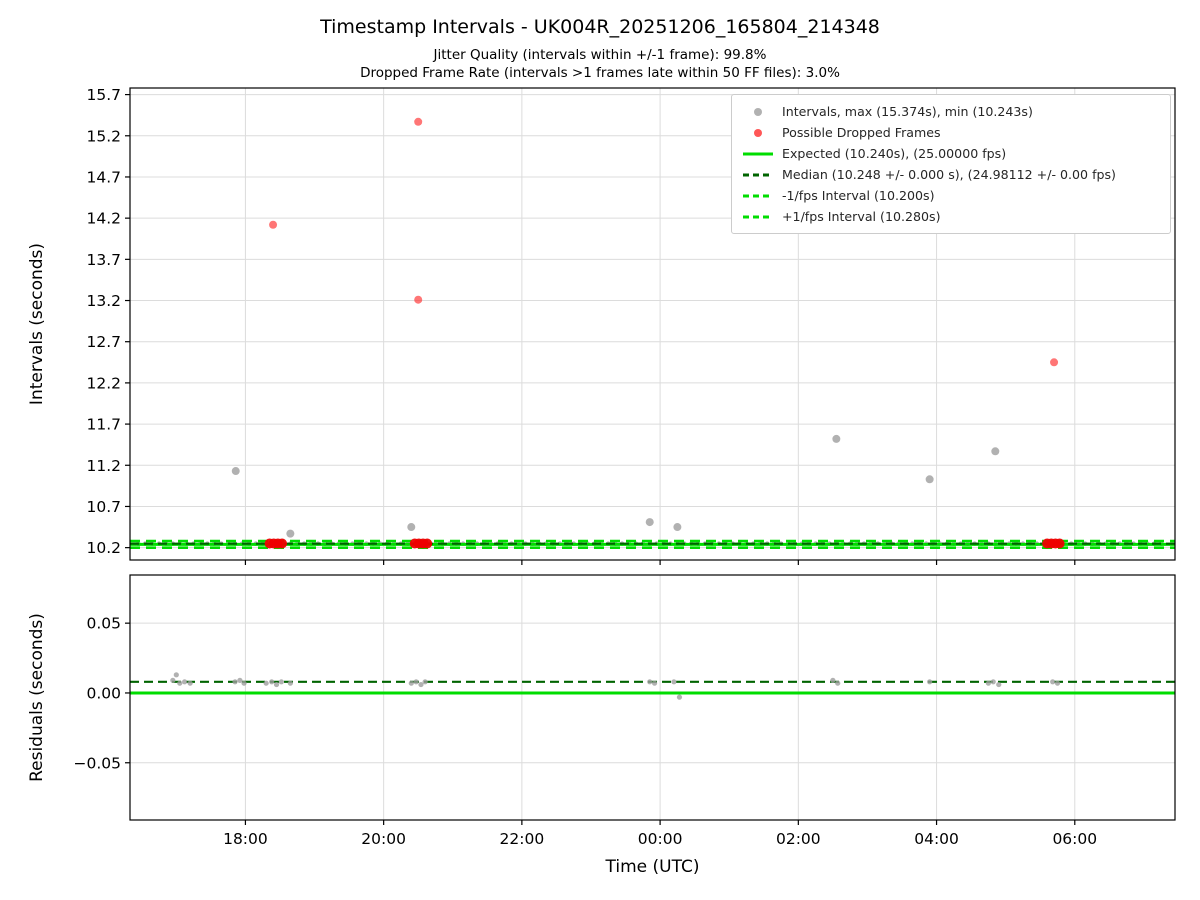 The height and width of the screenshot is (900, 1200). What do you see at coordinates (858, 195) in the screenshot?
I see `legend-label: -1/fps Interval (10.200s)` at bounding box center [858, 195].